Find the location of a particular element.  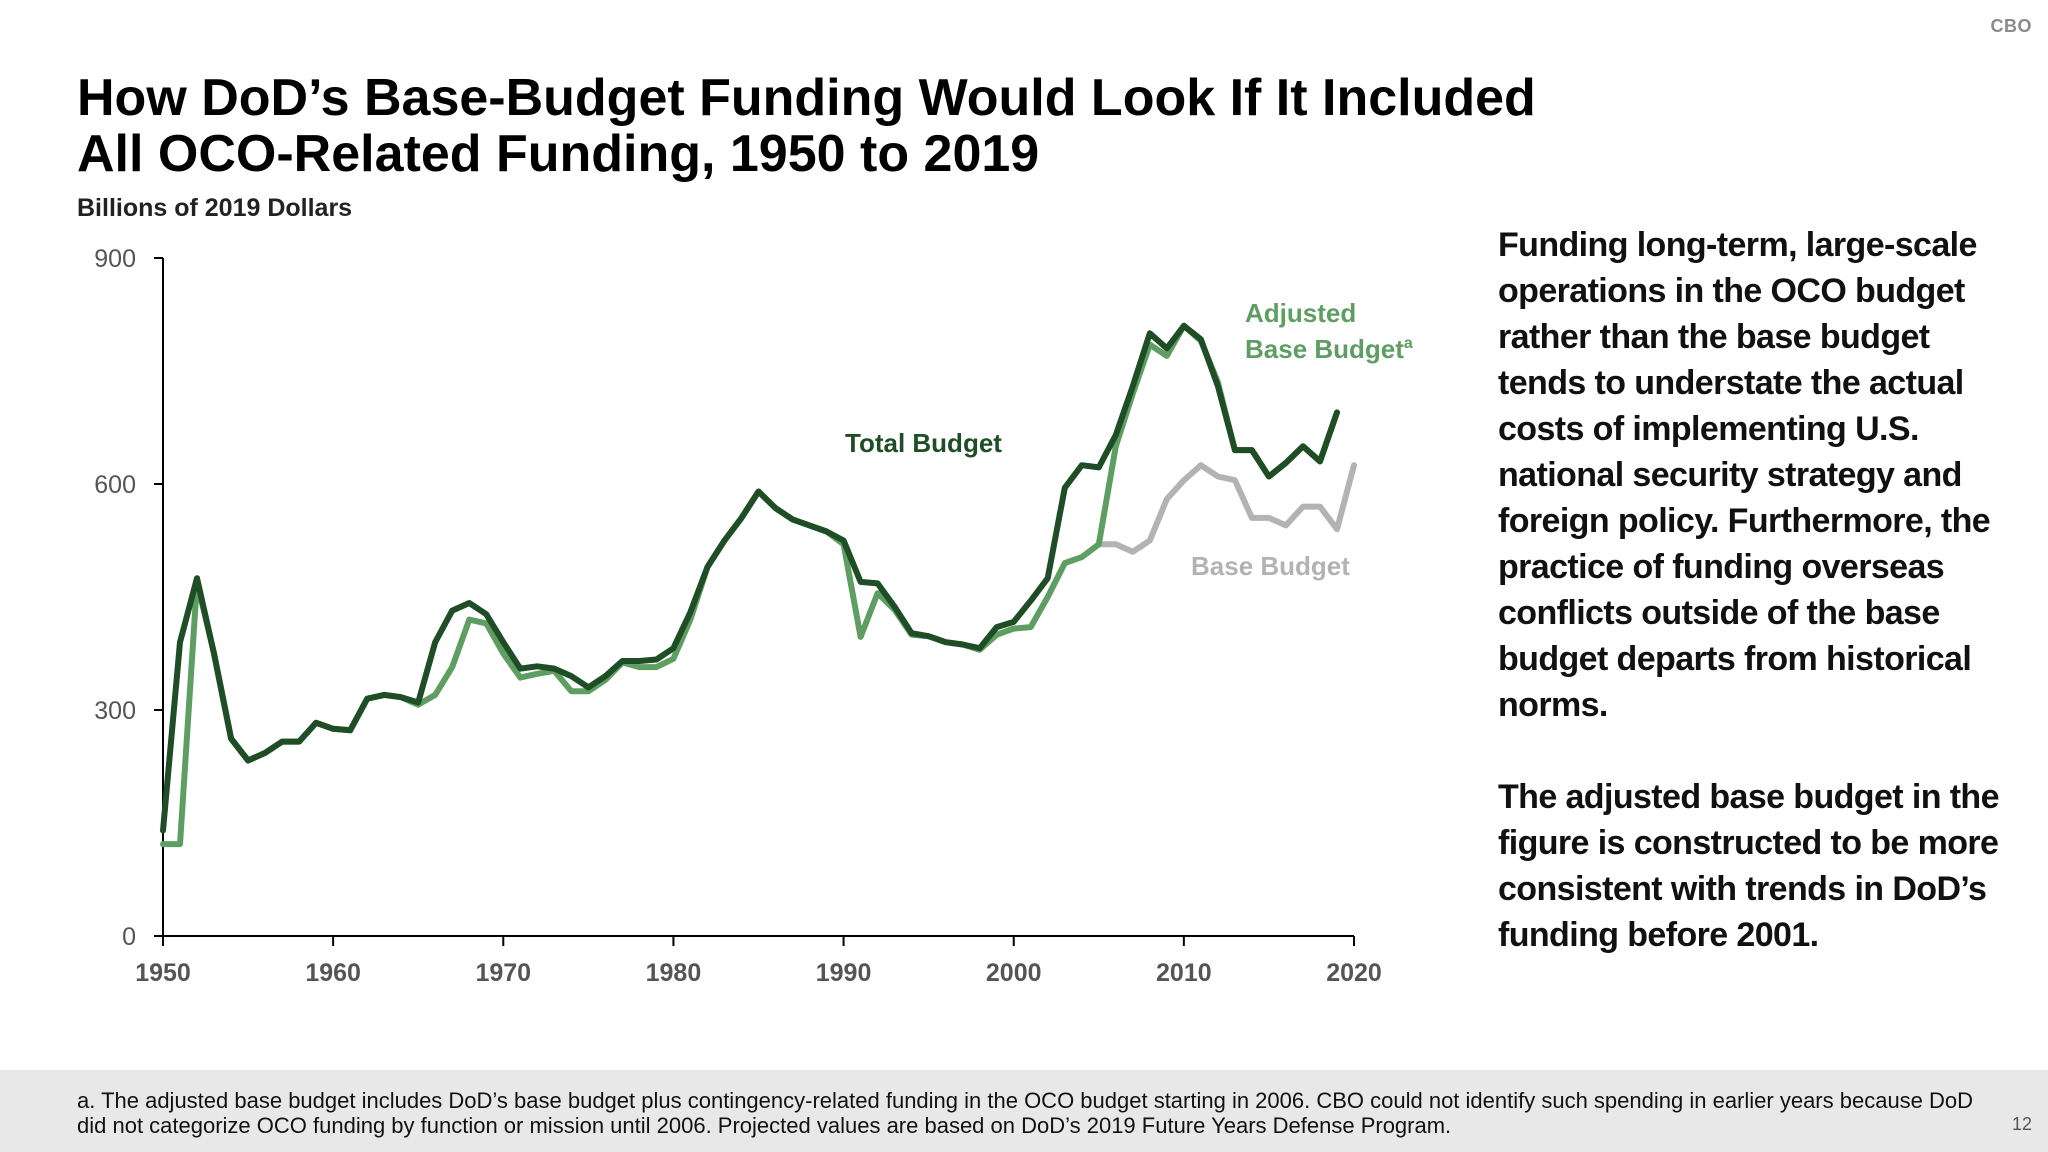

series-line-base is located at coordinates (1226, 508).